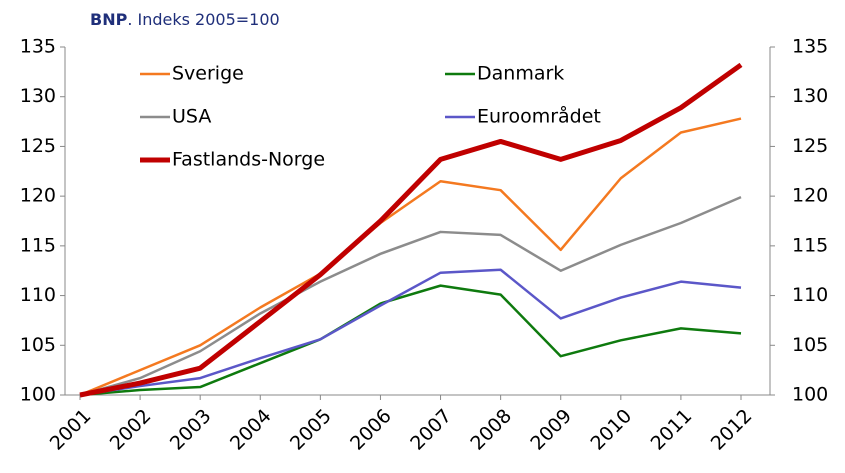 The width and height of the screenshot is (845, 473). What do you see at coordinates (71, 430) in the screenshot?
I see `x-tick-label: 2001` at bounding box center [71, 430].